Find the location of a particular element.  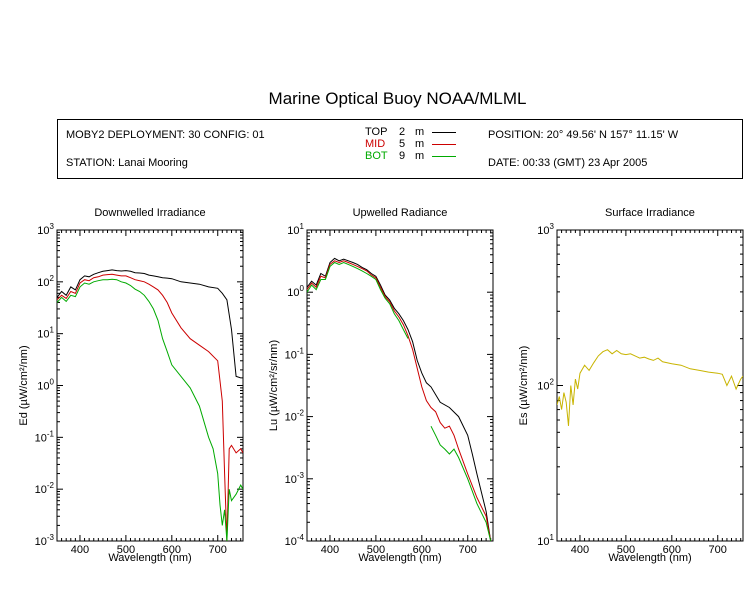

date-text: DATE: 00:33 (GMT) 23 Apr 2005 is located at coordinates (568, 163).